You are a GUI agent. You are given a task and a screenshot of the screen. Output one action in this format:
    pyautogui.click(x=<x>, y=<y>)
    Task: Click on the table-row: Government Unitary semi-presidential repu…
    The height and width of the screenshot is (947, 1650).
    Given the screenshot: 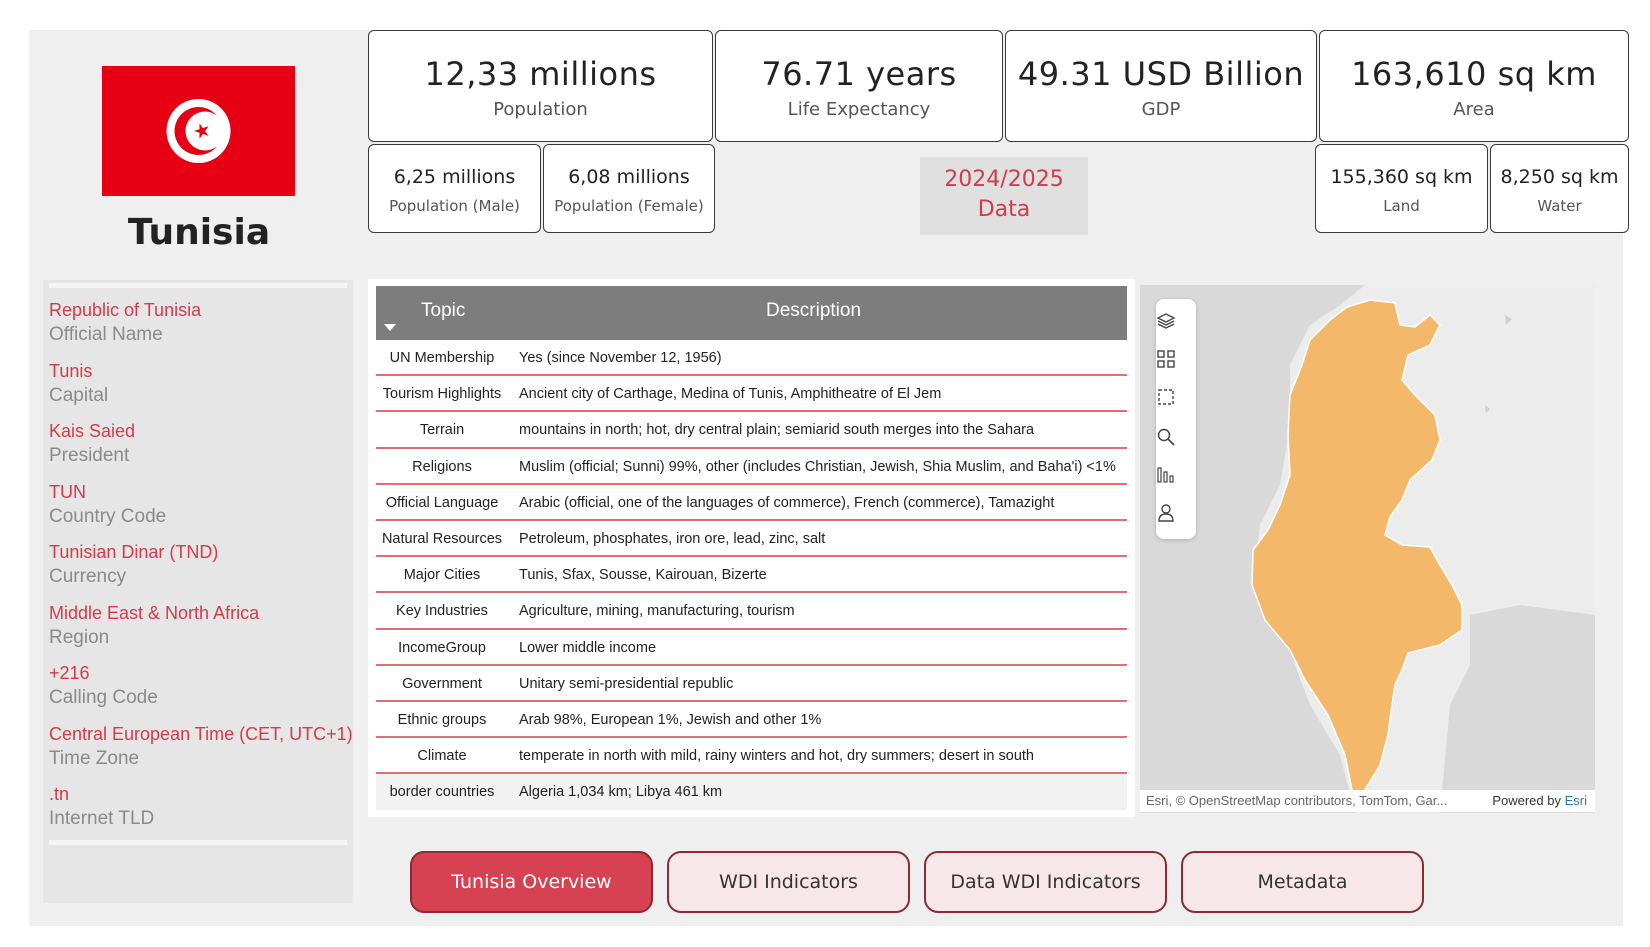 What is the action you would take?
    pyautogui.click(x=751, y=683)
    